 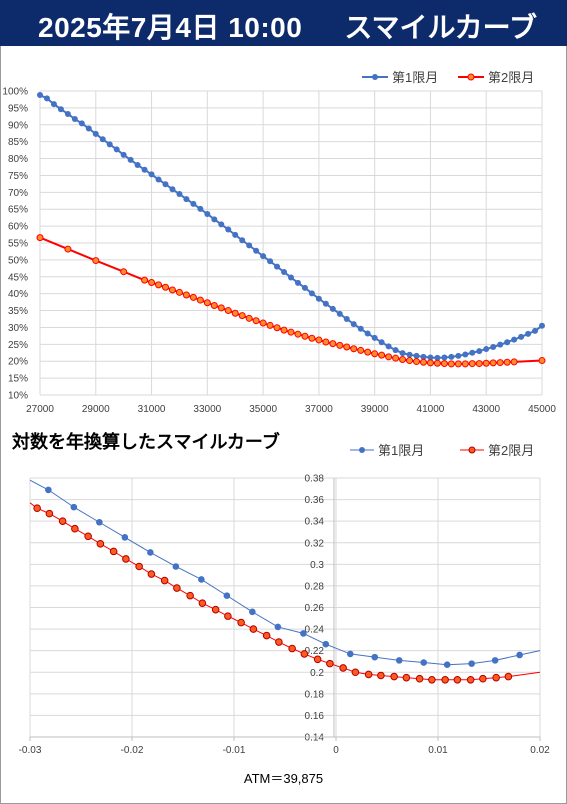 What do you see at coordinates (375, 409) in the screenshot?
I see `x-tick-label: 39000` at bounding box center [375, 409].